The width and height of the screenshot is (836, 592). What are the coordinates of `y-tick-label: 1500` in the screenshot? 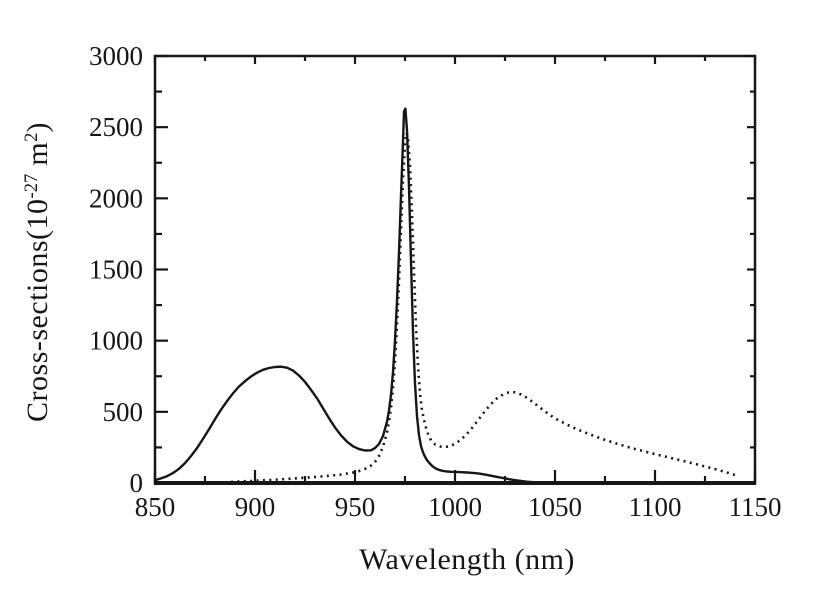 It's located at (116, 270).